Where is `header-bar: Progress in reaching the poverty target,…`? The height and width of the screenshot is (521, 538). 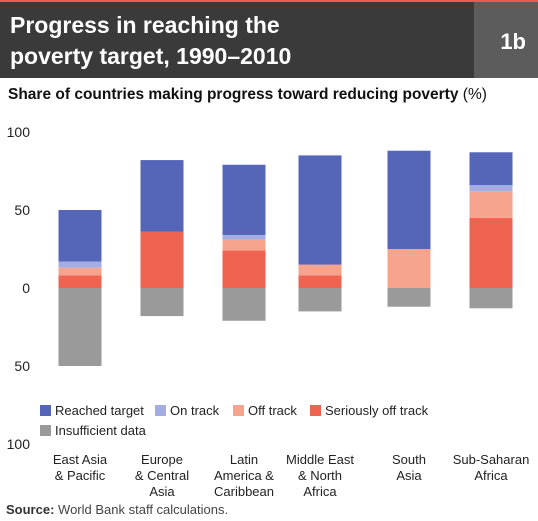 header-bar: Progress in reaching the poverty target,… is located at coordinates (269, 40).